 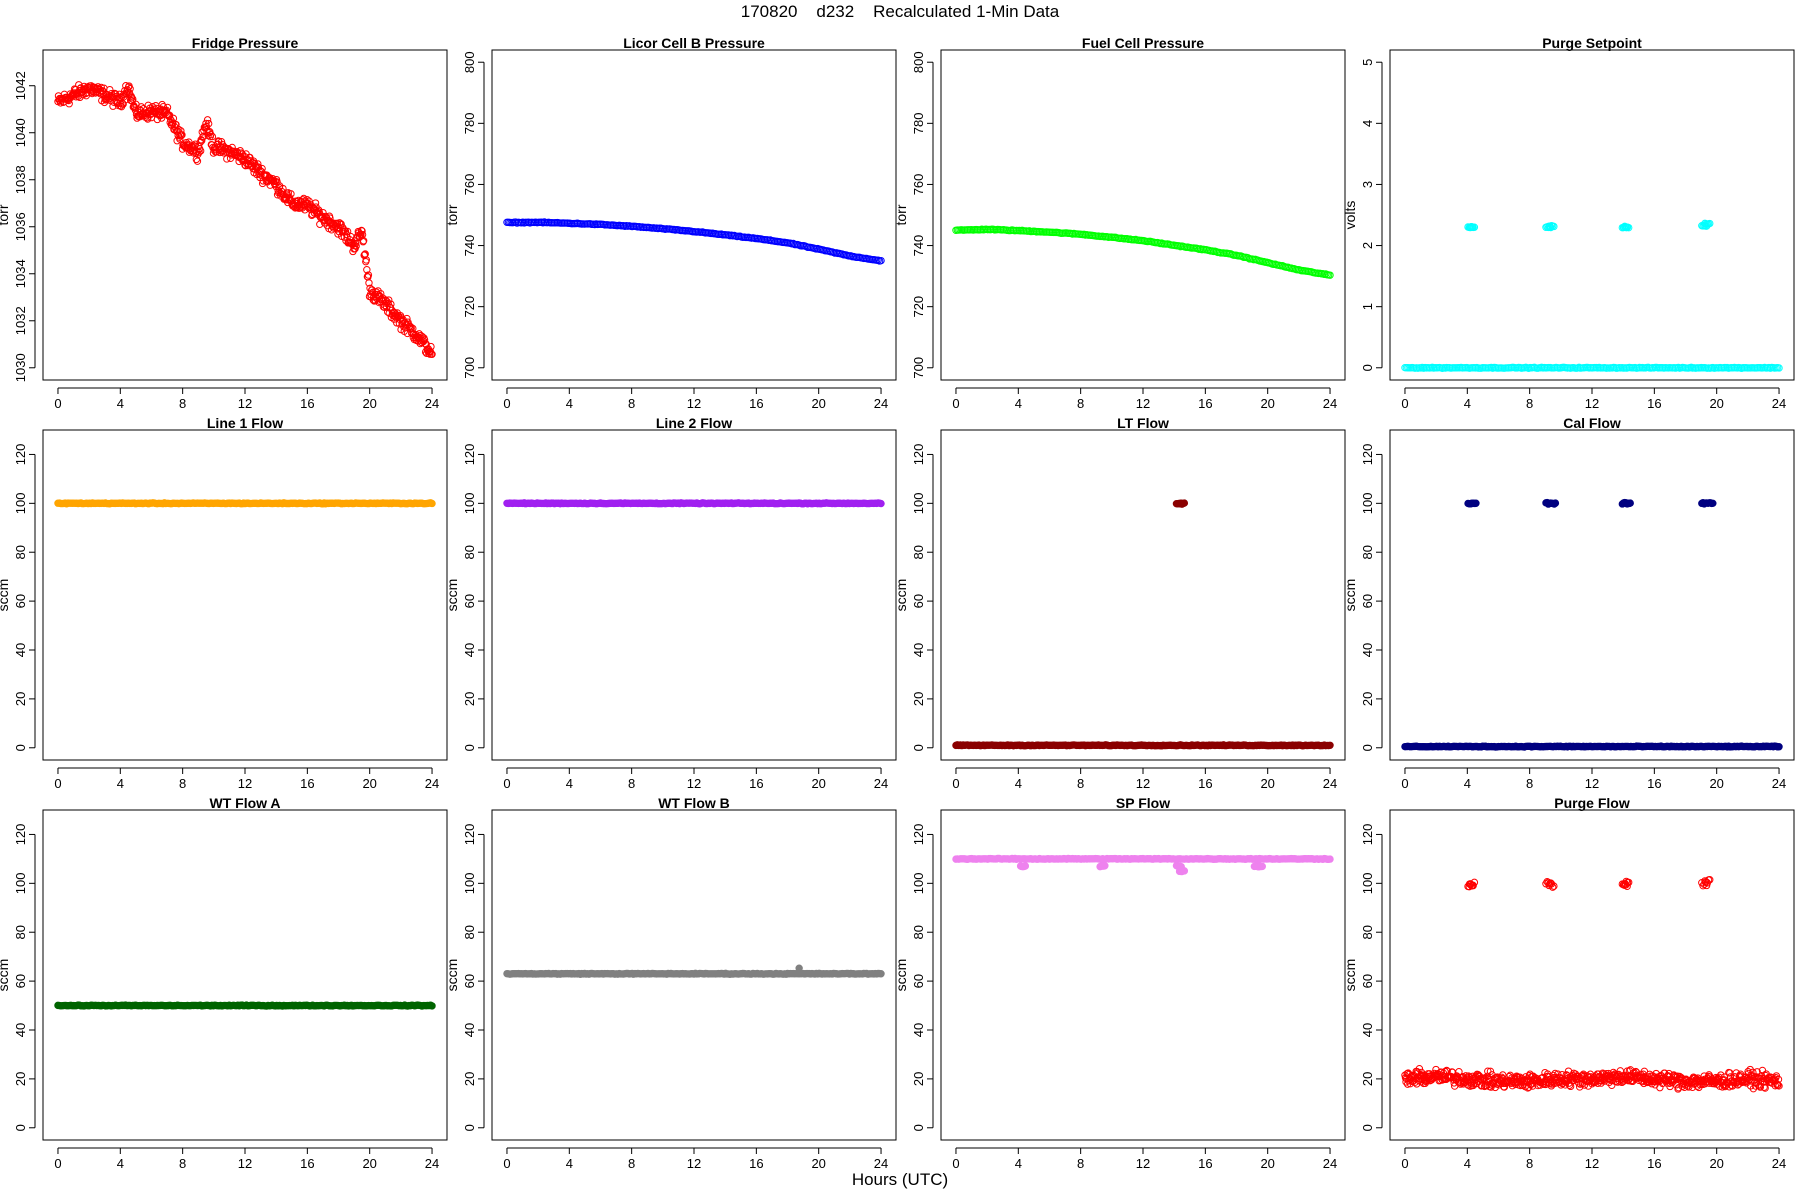 I want to click on y-axis-title: volts, so click(x=1350, y=215).